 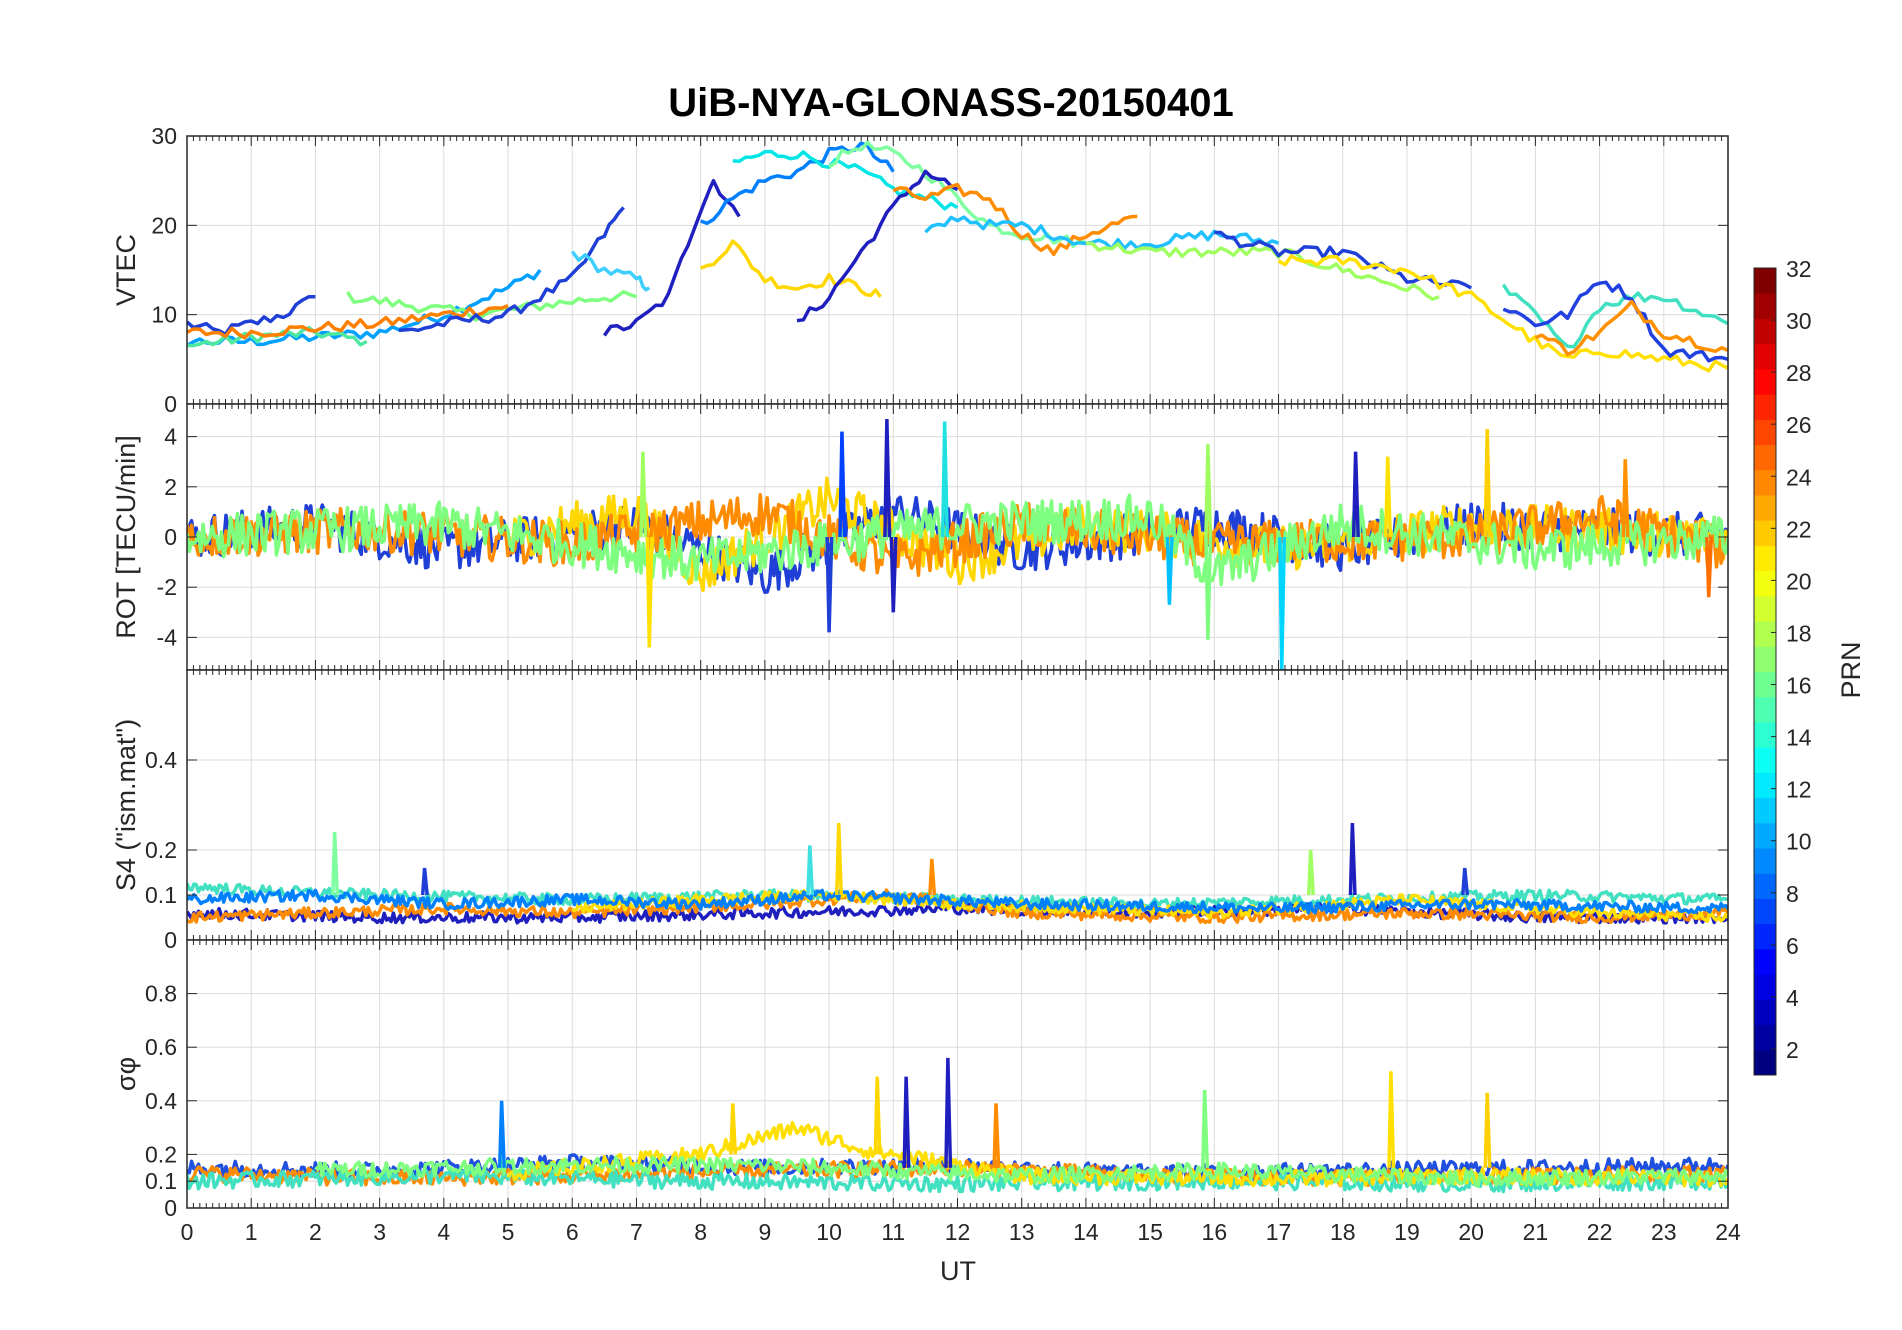 What do you see at coordinates (1799, 790) in the screenshot?
I see `colorbar-tick-label: 12` at bounding box center [1799, 790].